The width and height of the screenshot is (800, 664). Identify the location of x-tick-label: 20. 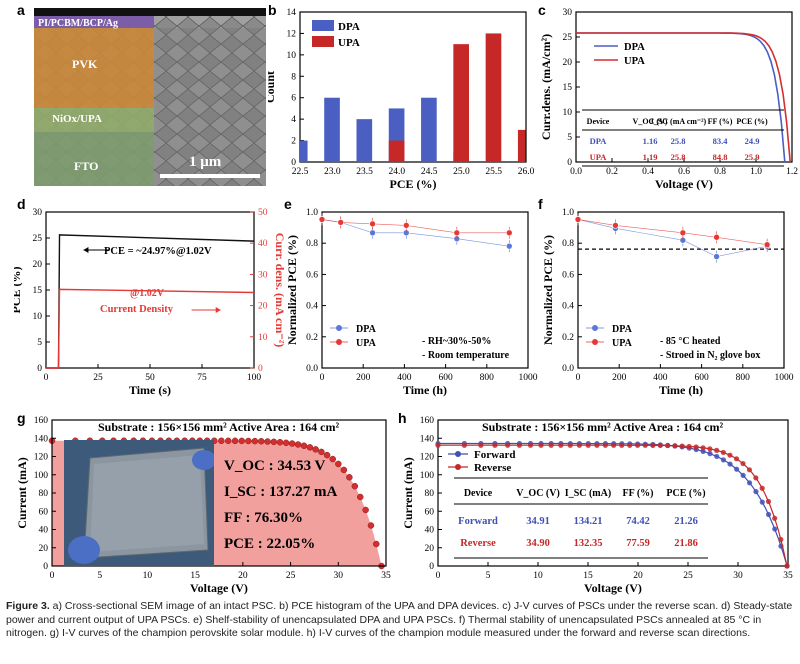
(638, 576).